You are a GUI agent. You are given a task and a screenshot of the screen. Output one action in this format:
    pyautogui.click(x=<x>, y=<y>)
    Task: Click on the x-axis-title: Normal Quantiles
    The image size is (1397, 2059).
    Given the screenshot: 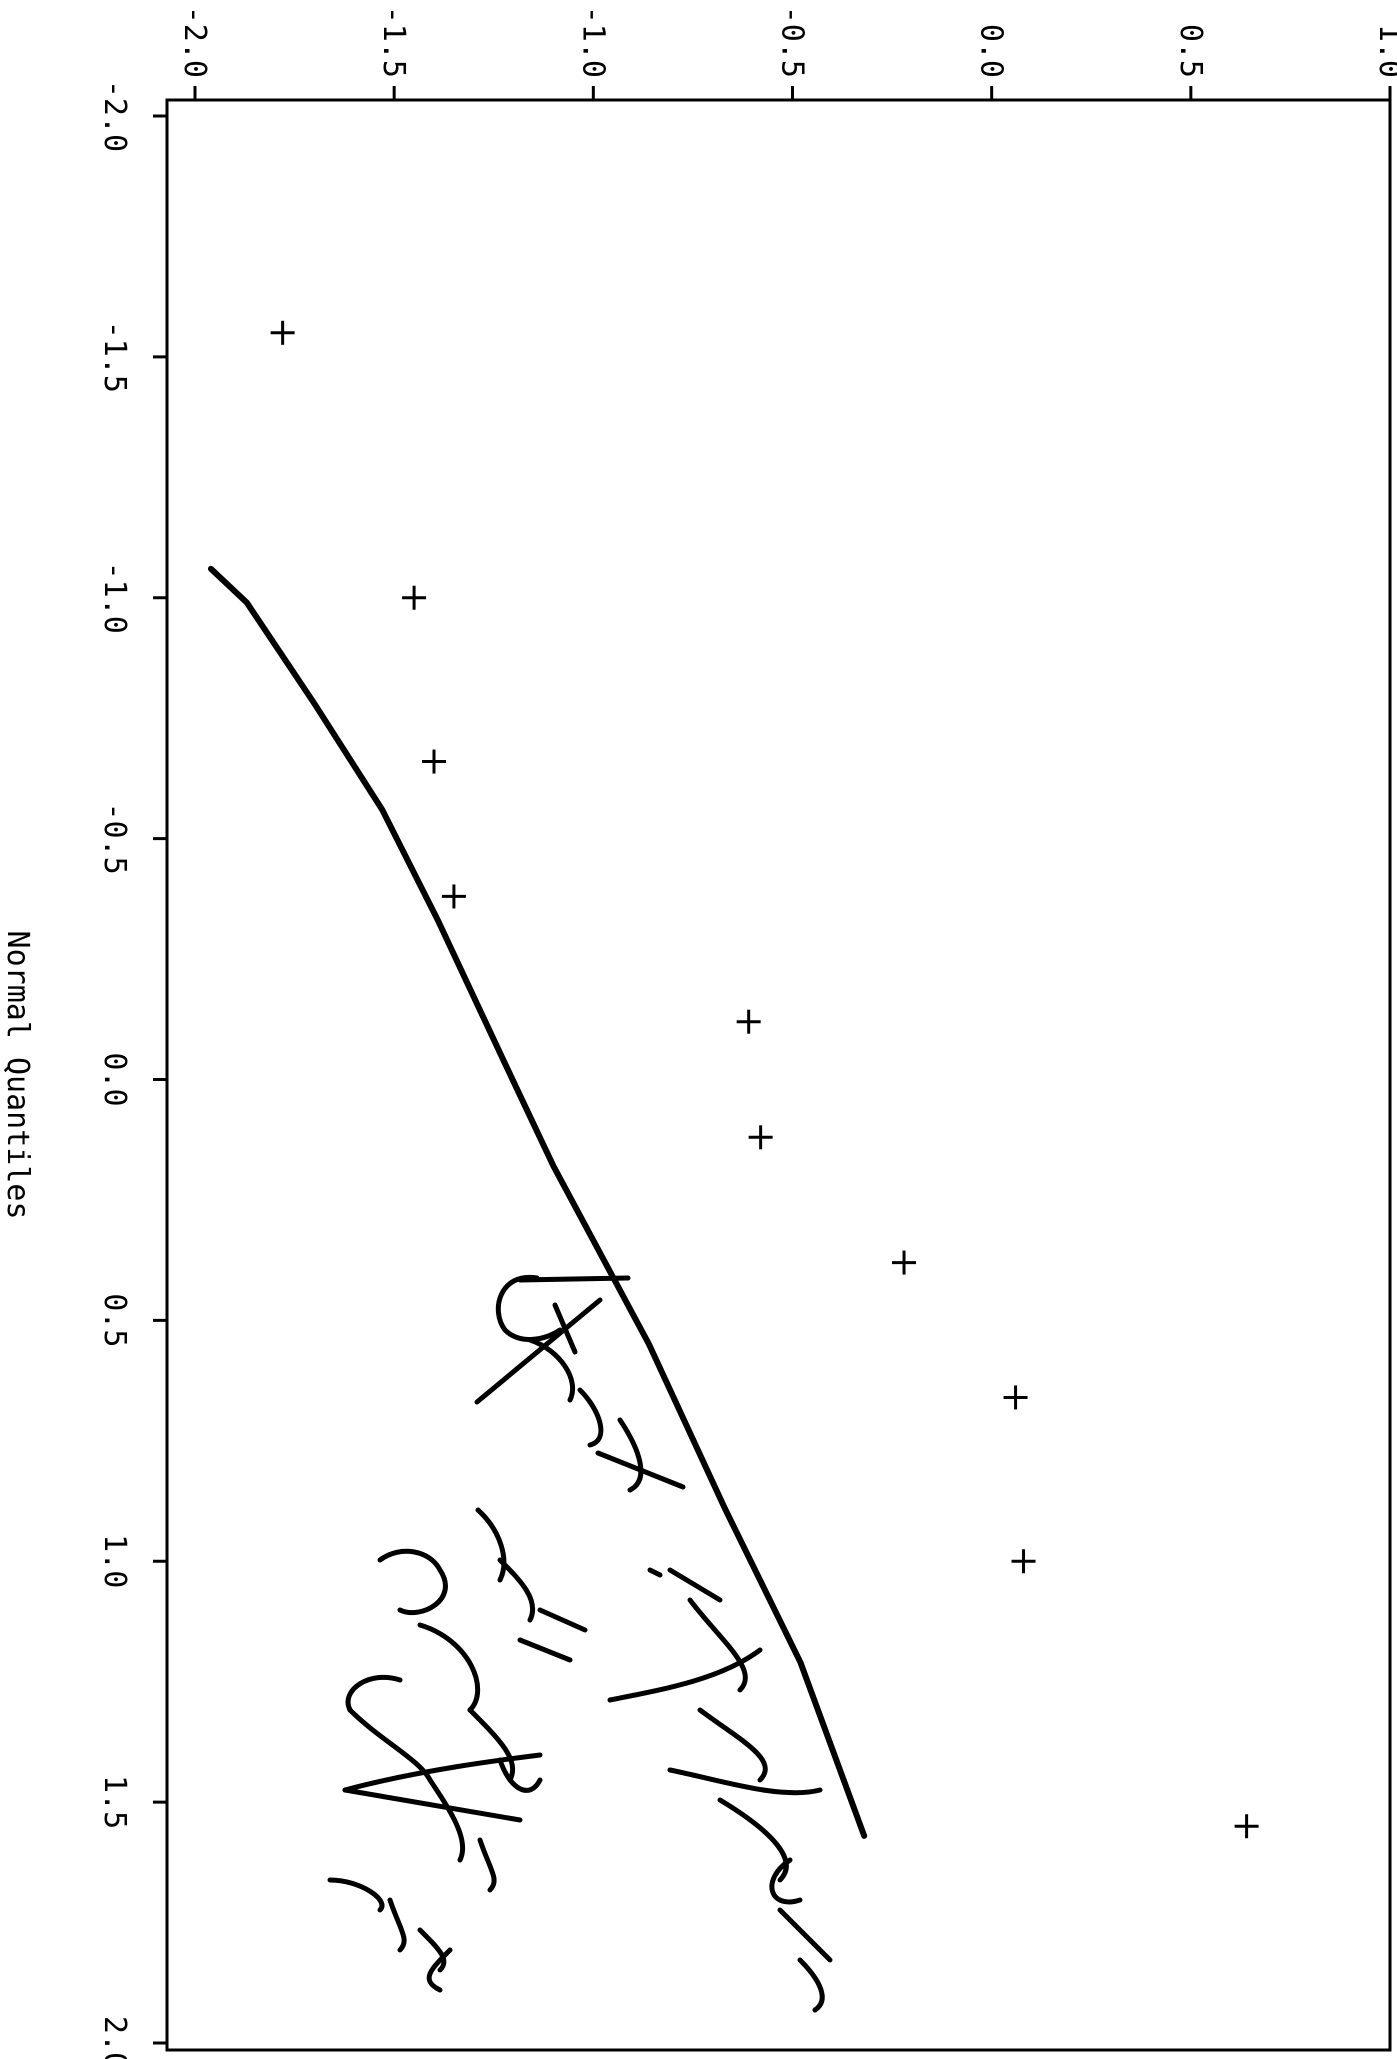 What is the action you would take?
    pyautogui.click(x=17, y=1075)
    